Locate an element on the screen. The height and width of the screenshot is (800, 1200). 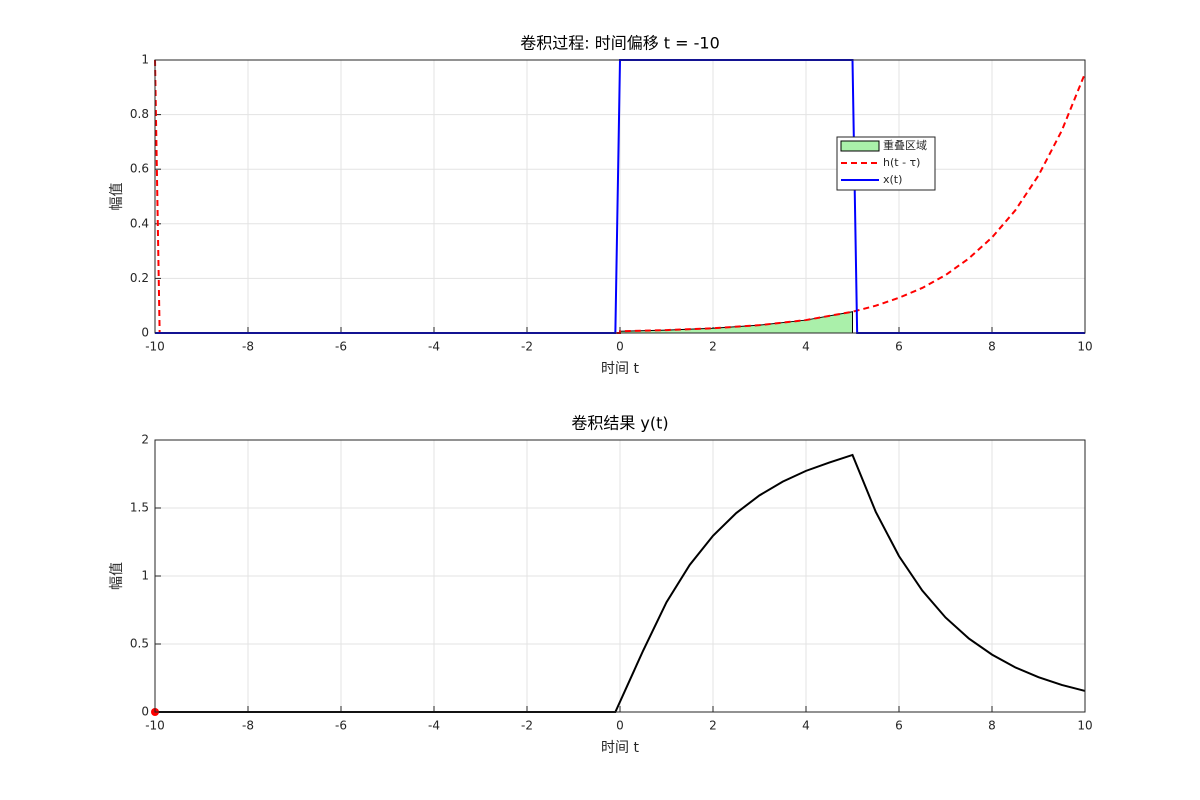
y-tick-label: 0.8 is located at coordinates (139, 114).